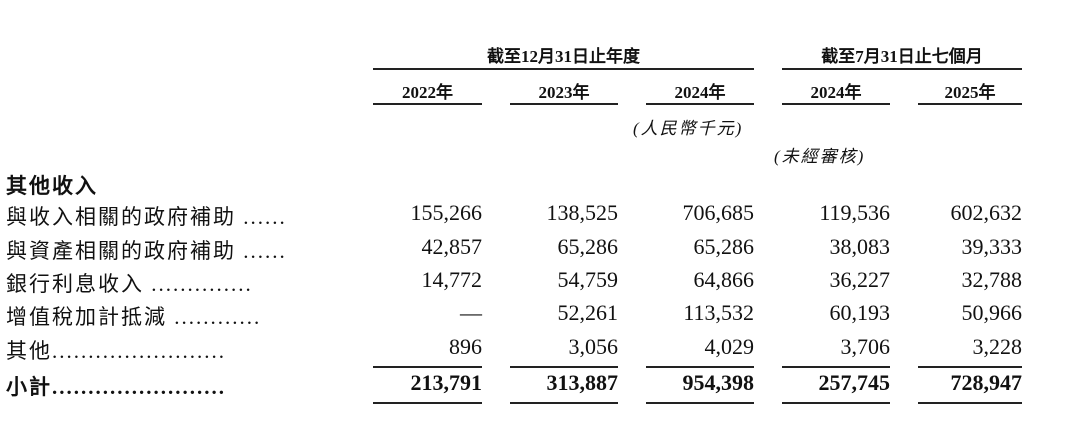 The width and height of the screenshot is (1080, 425). Describe the element at coordinates (52, 186) in the screenshot. I see `section-title: 其他收入` at that location.